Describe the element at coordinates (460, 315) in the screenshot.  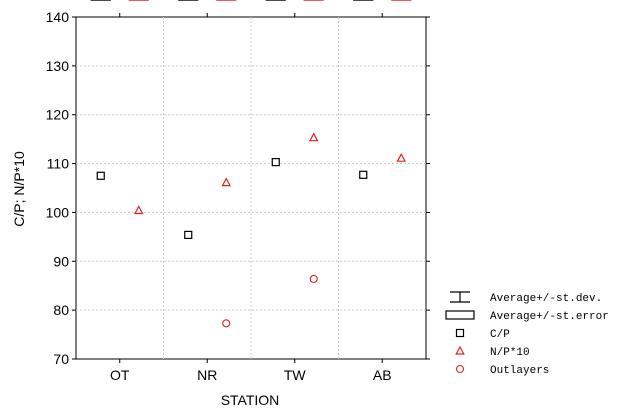
I see `legend-box-icon` at that location.